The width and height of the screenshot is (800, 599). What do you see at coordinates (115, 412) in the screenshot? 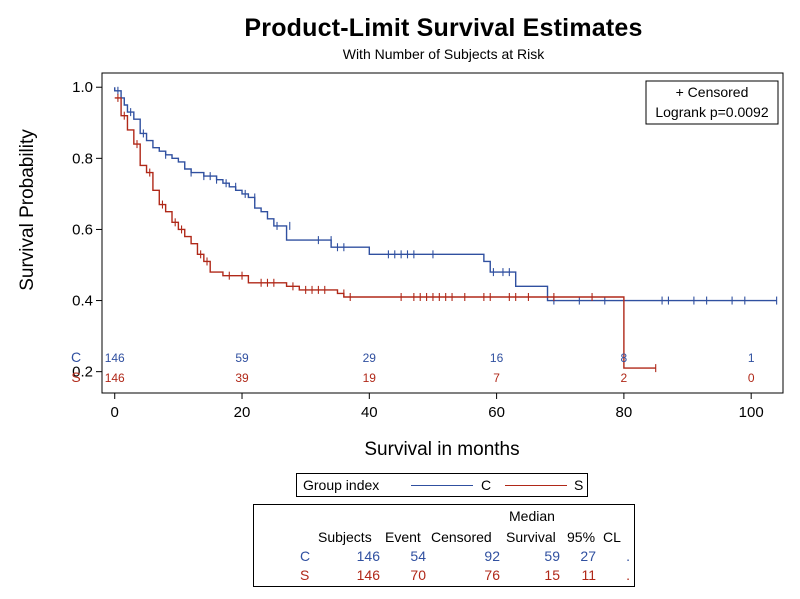
I see `x-tick-label: 0` at bounding box center [115, 412].